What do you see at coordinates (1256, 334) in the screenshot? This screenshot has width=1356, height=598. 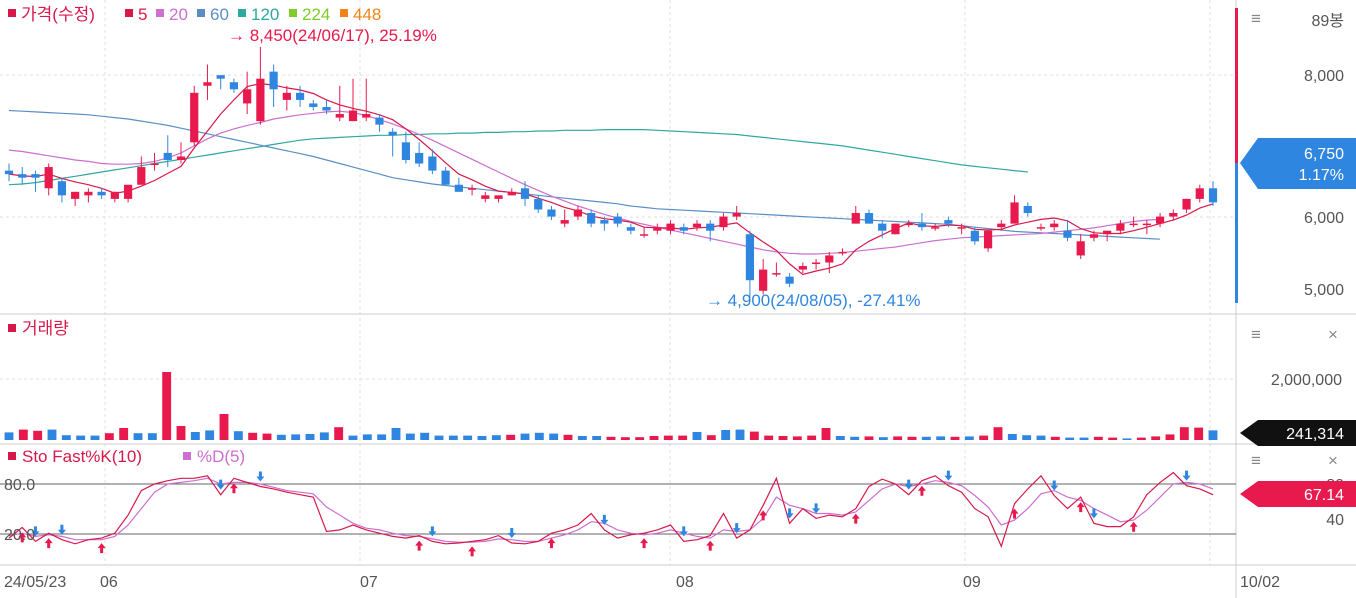 I see `volume-menu-icon: ≡` at bounding box center [1256, 334].